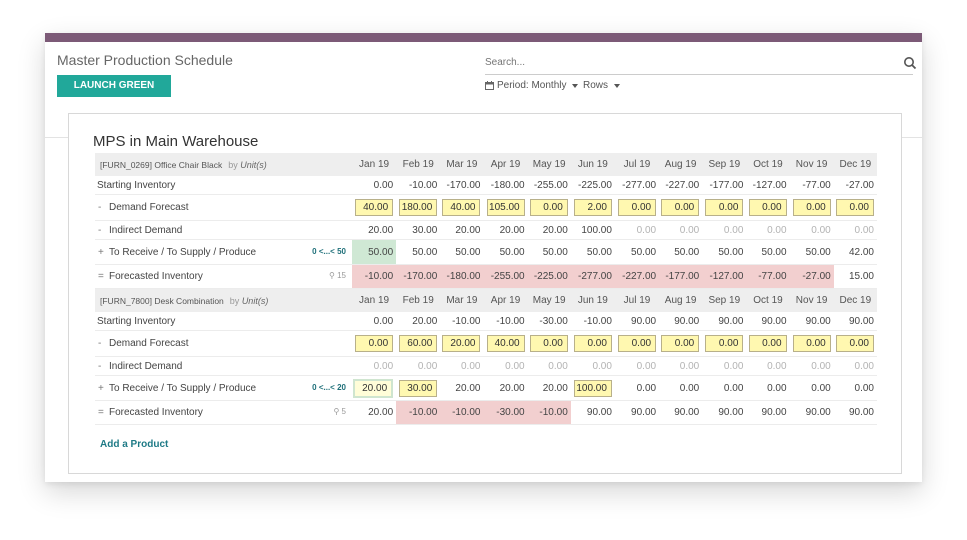 This screenshot has width=967, height=540. I want to click on starting-inventory-cell: -77.00, so click(811, 185).